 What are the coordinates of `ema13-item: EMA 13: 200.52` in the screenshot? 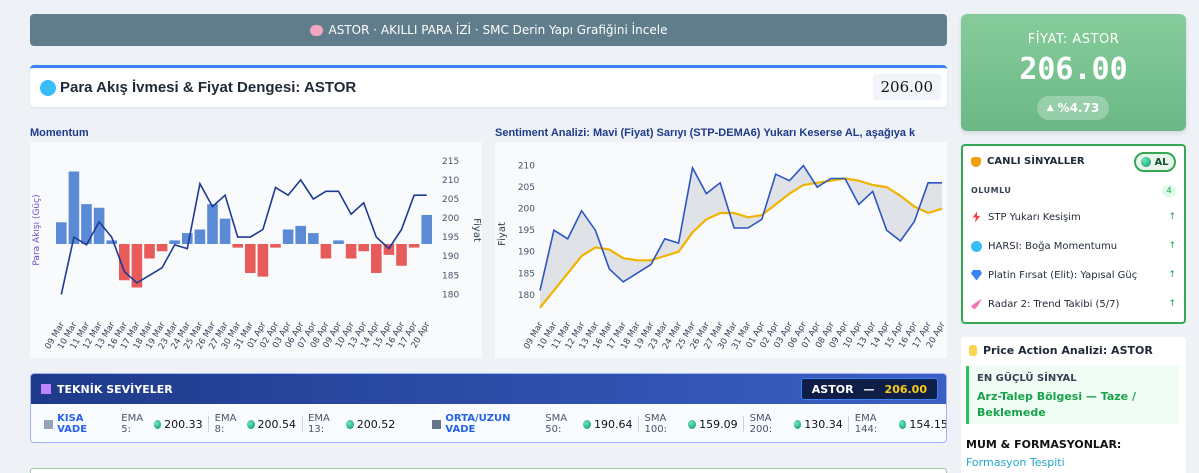 It's located at (351, 424).